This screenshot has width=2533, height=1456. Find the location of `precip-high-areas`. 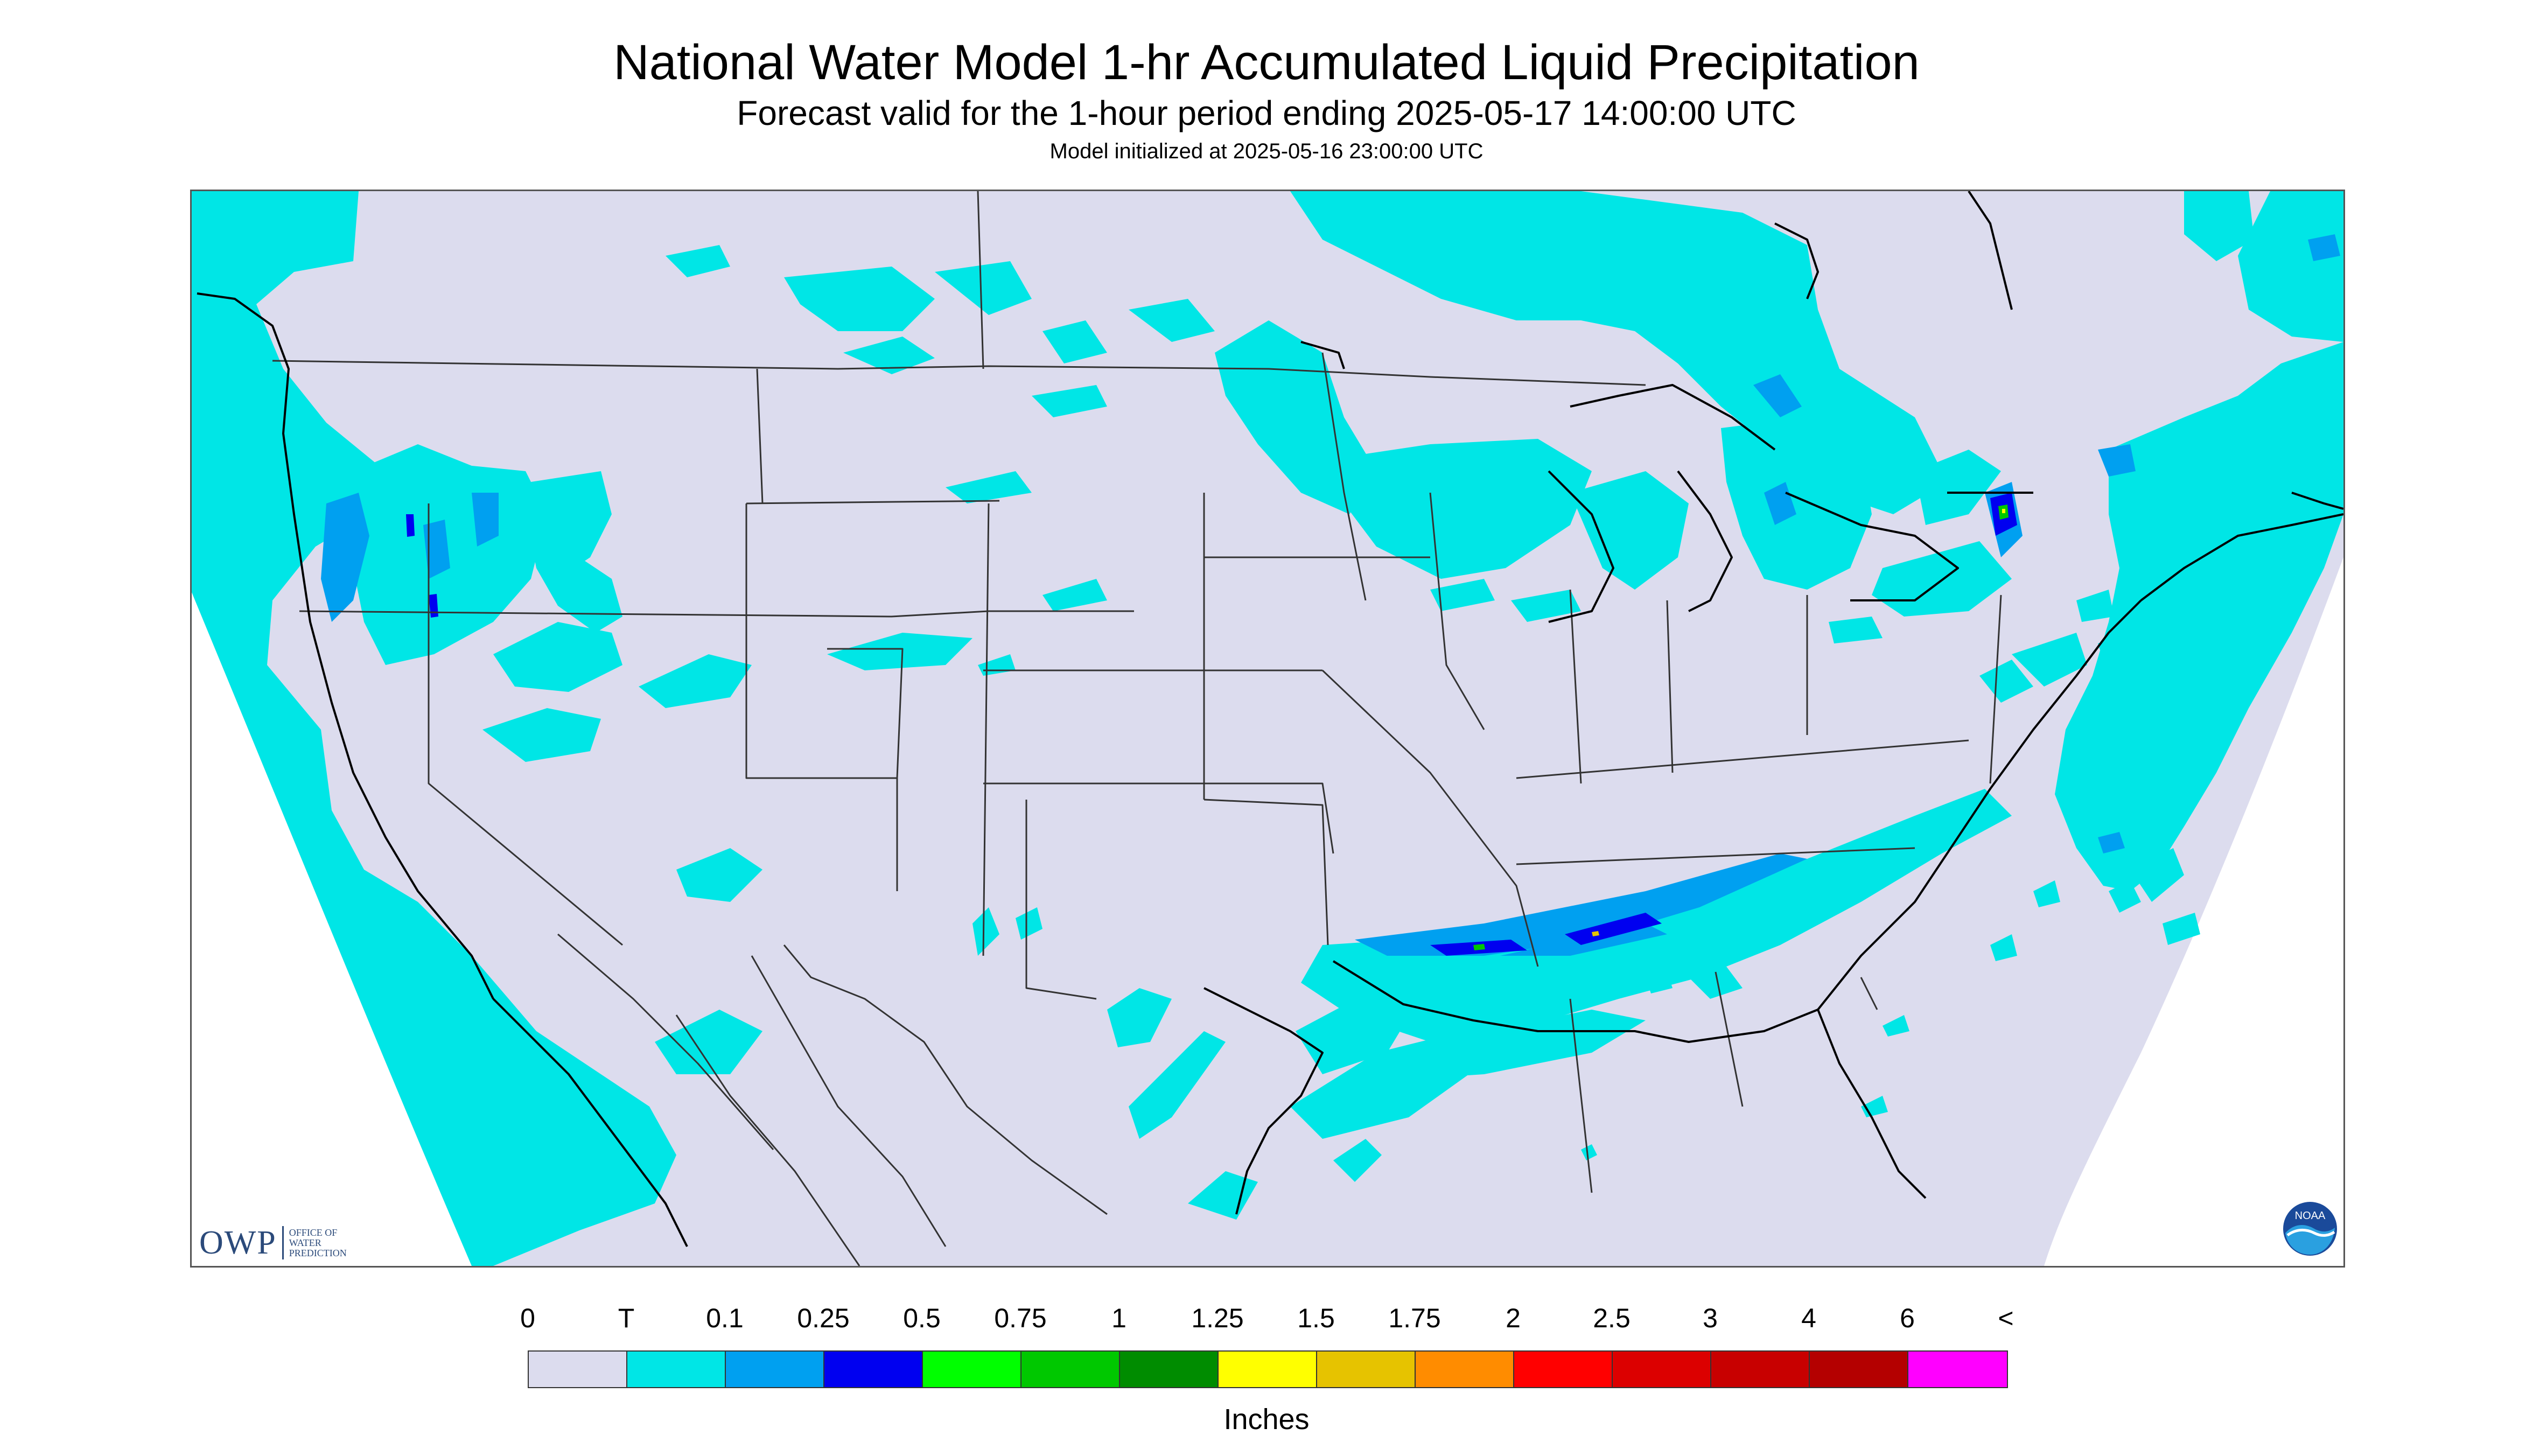

precip-high-areas is located at coordinates (1741, 727).